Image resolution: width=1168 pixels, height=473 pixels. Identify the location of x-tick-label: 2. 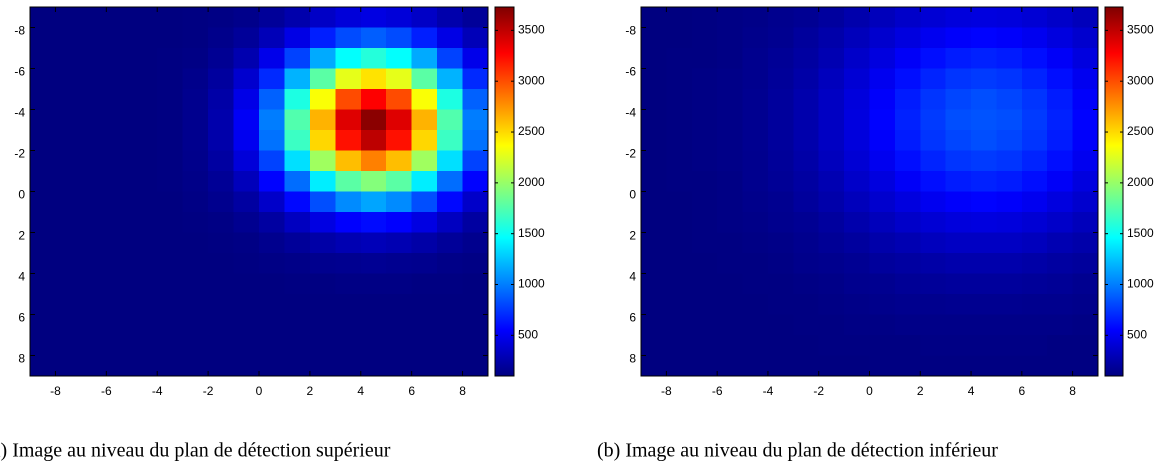
(310, 391).